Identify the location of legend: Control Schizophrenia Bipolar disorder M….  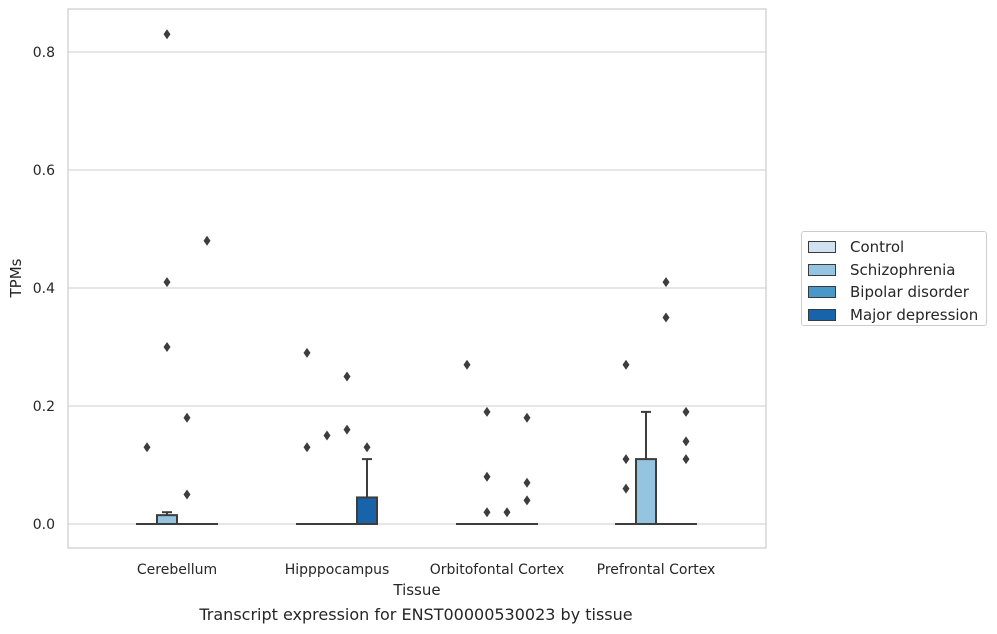
(894, 278).